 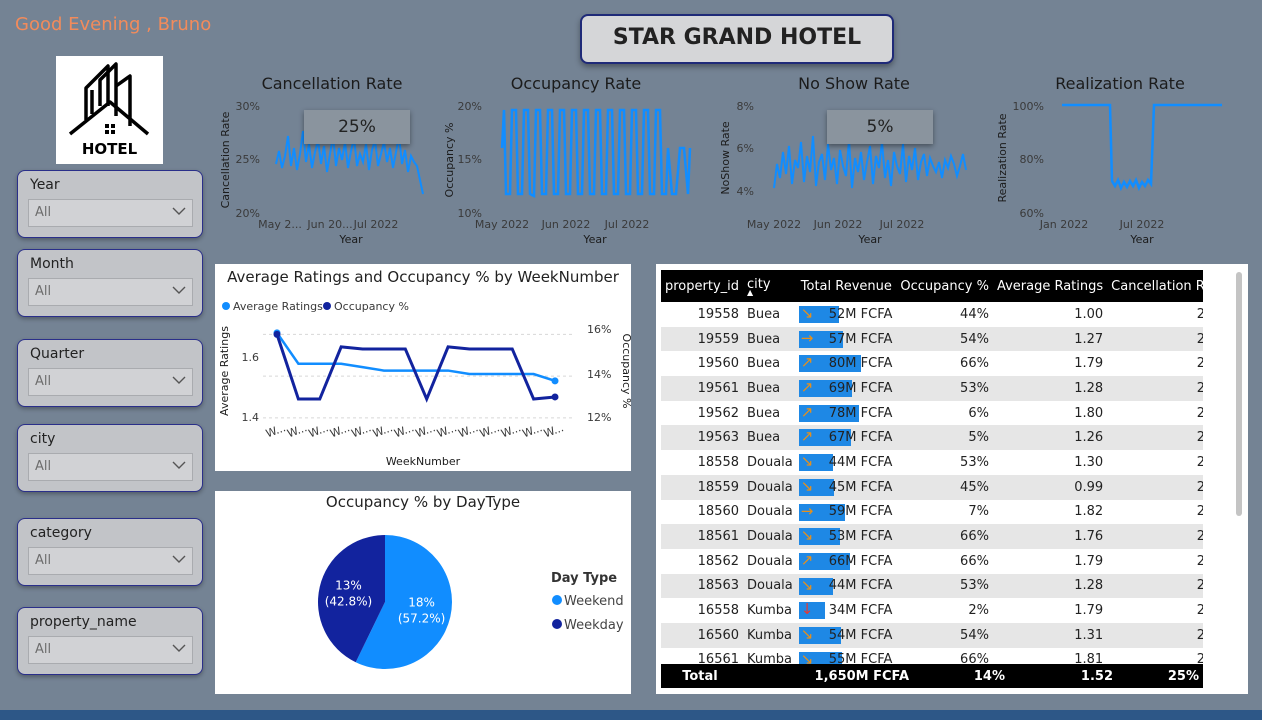 What do you see at coordinates (110, 213) in the screenshot?
I see `year-dropdown: All` at bounding box center [110, 213].